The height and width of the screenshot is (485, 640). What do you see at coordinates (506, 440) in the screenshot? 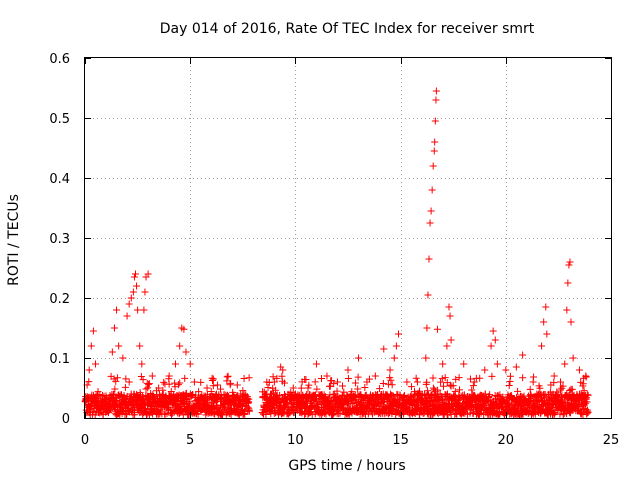
I see `x-tick-label: 20` at bounding box center [506, 440].